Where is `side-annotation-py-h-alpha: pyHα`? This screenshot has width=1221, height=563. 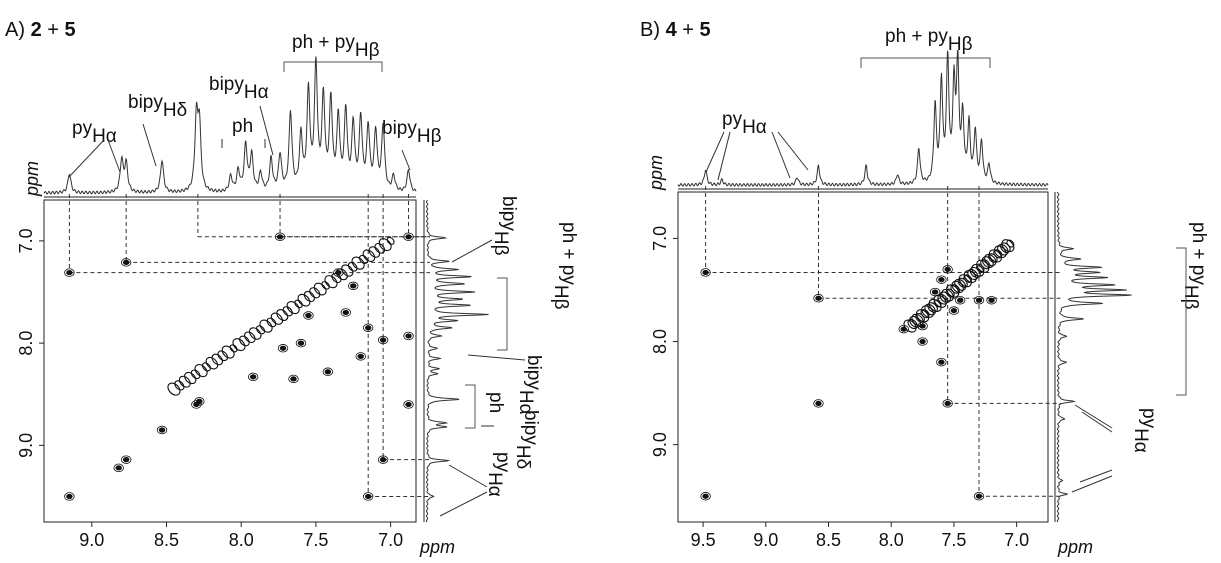
side-annotation-py-h-alpha: pyHα is located at coordinates (498, 474).